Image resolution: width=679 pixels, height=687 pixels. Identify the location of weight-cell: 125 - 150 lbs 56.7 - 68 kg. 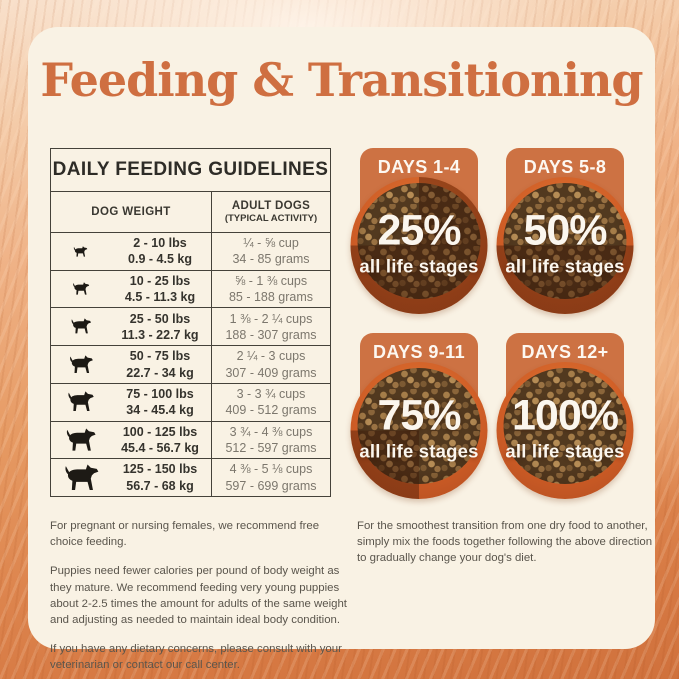
(160, 478).